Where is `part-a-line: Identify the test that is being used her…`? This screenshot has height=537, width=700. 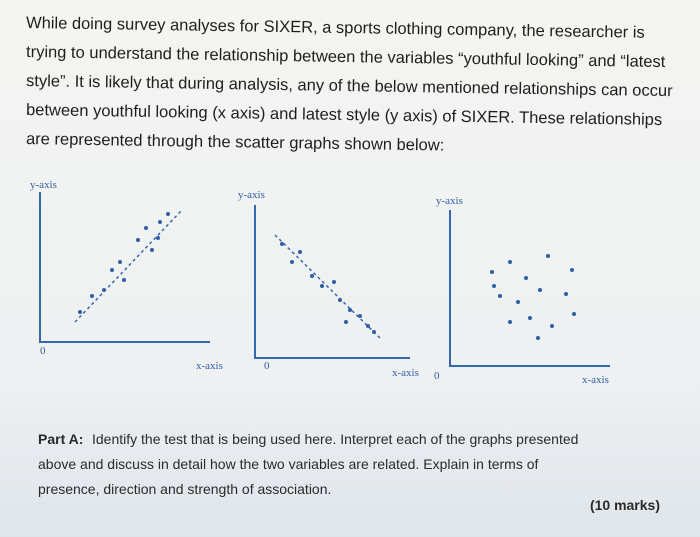 part-a-line: Identify the test that is being used her… is located at coordinates (335, 439).